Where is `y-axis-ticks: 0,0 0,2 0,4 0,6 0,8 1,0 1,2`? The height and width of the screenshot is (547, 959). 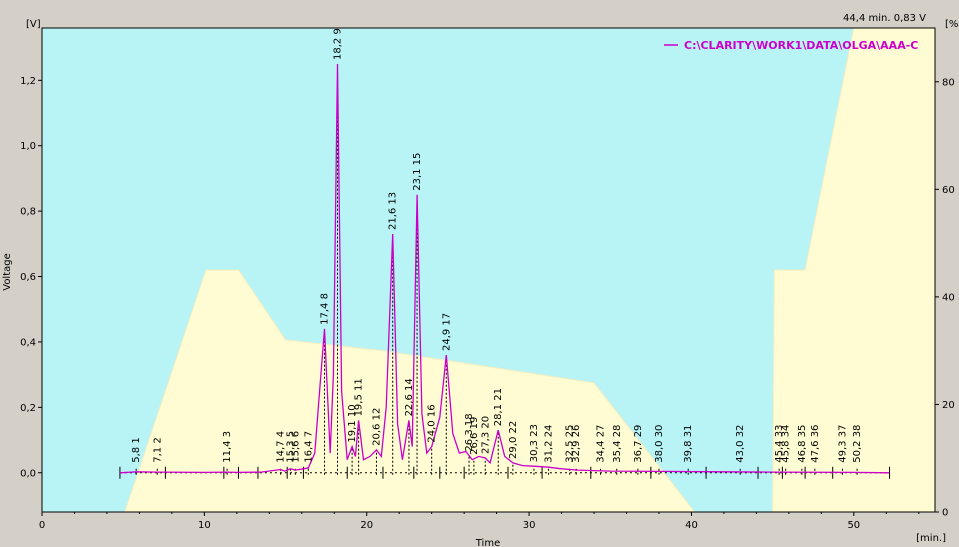 y-axis-ticks: 0,0 0,2 0,4 0,6 0,8 1,0 1,2 is located at coordinates (31, 277).